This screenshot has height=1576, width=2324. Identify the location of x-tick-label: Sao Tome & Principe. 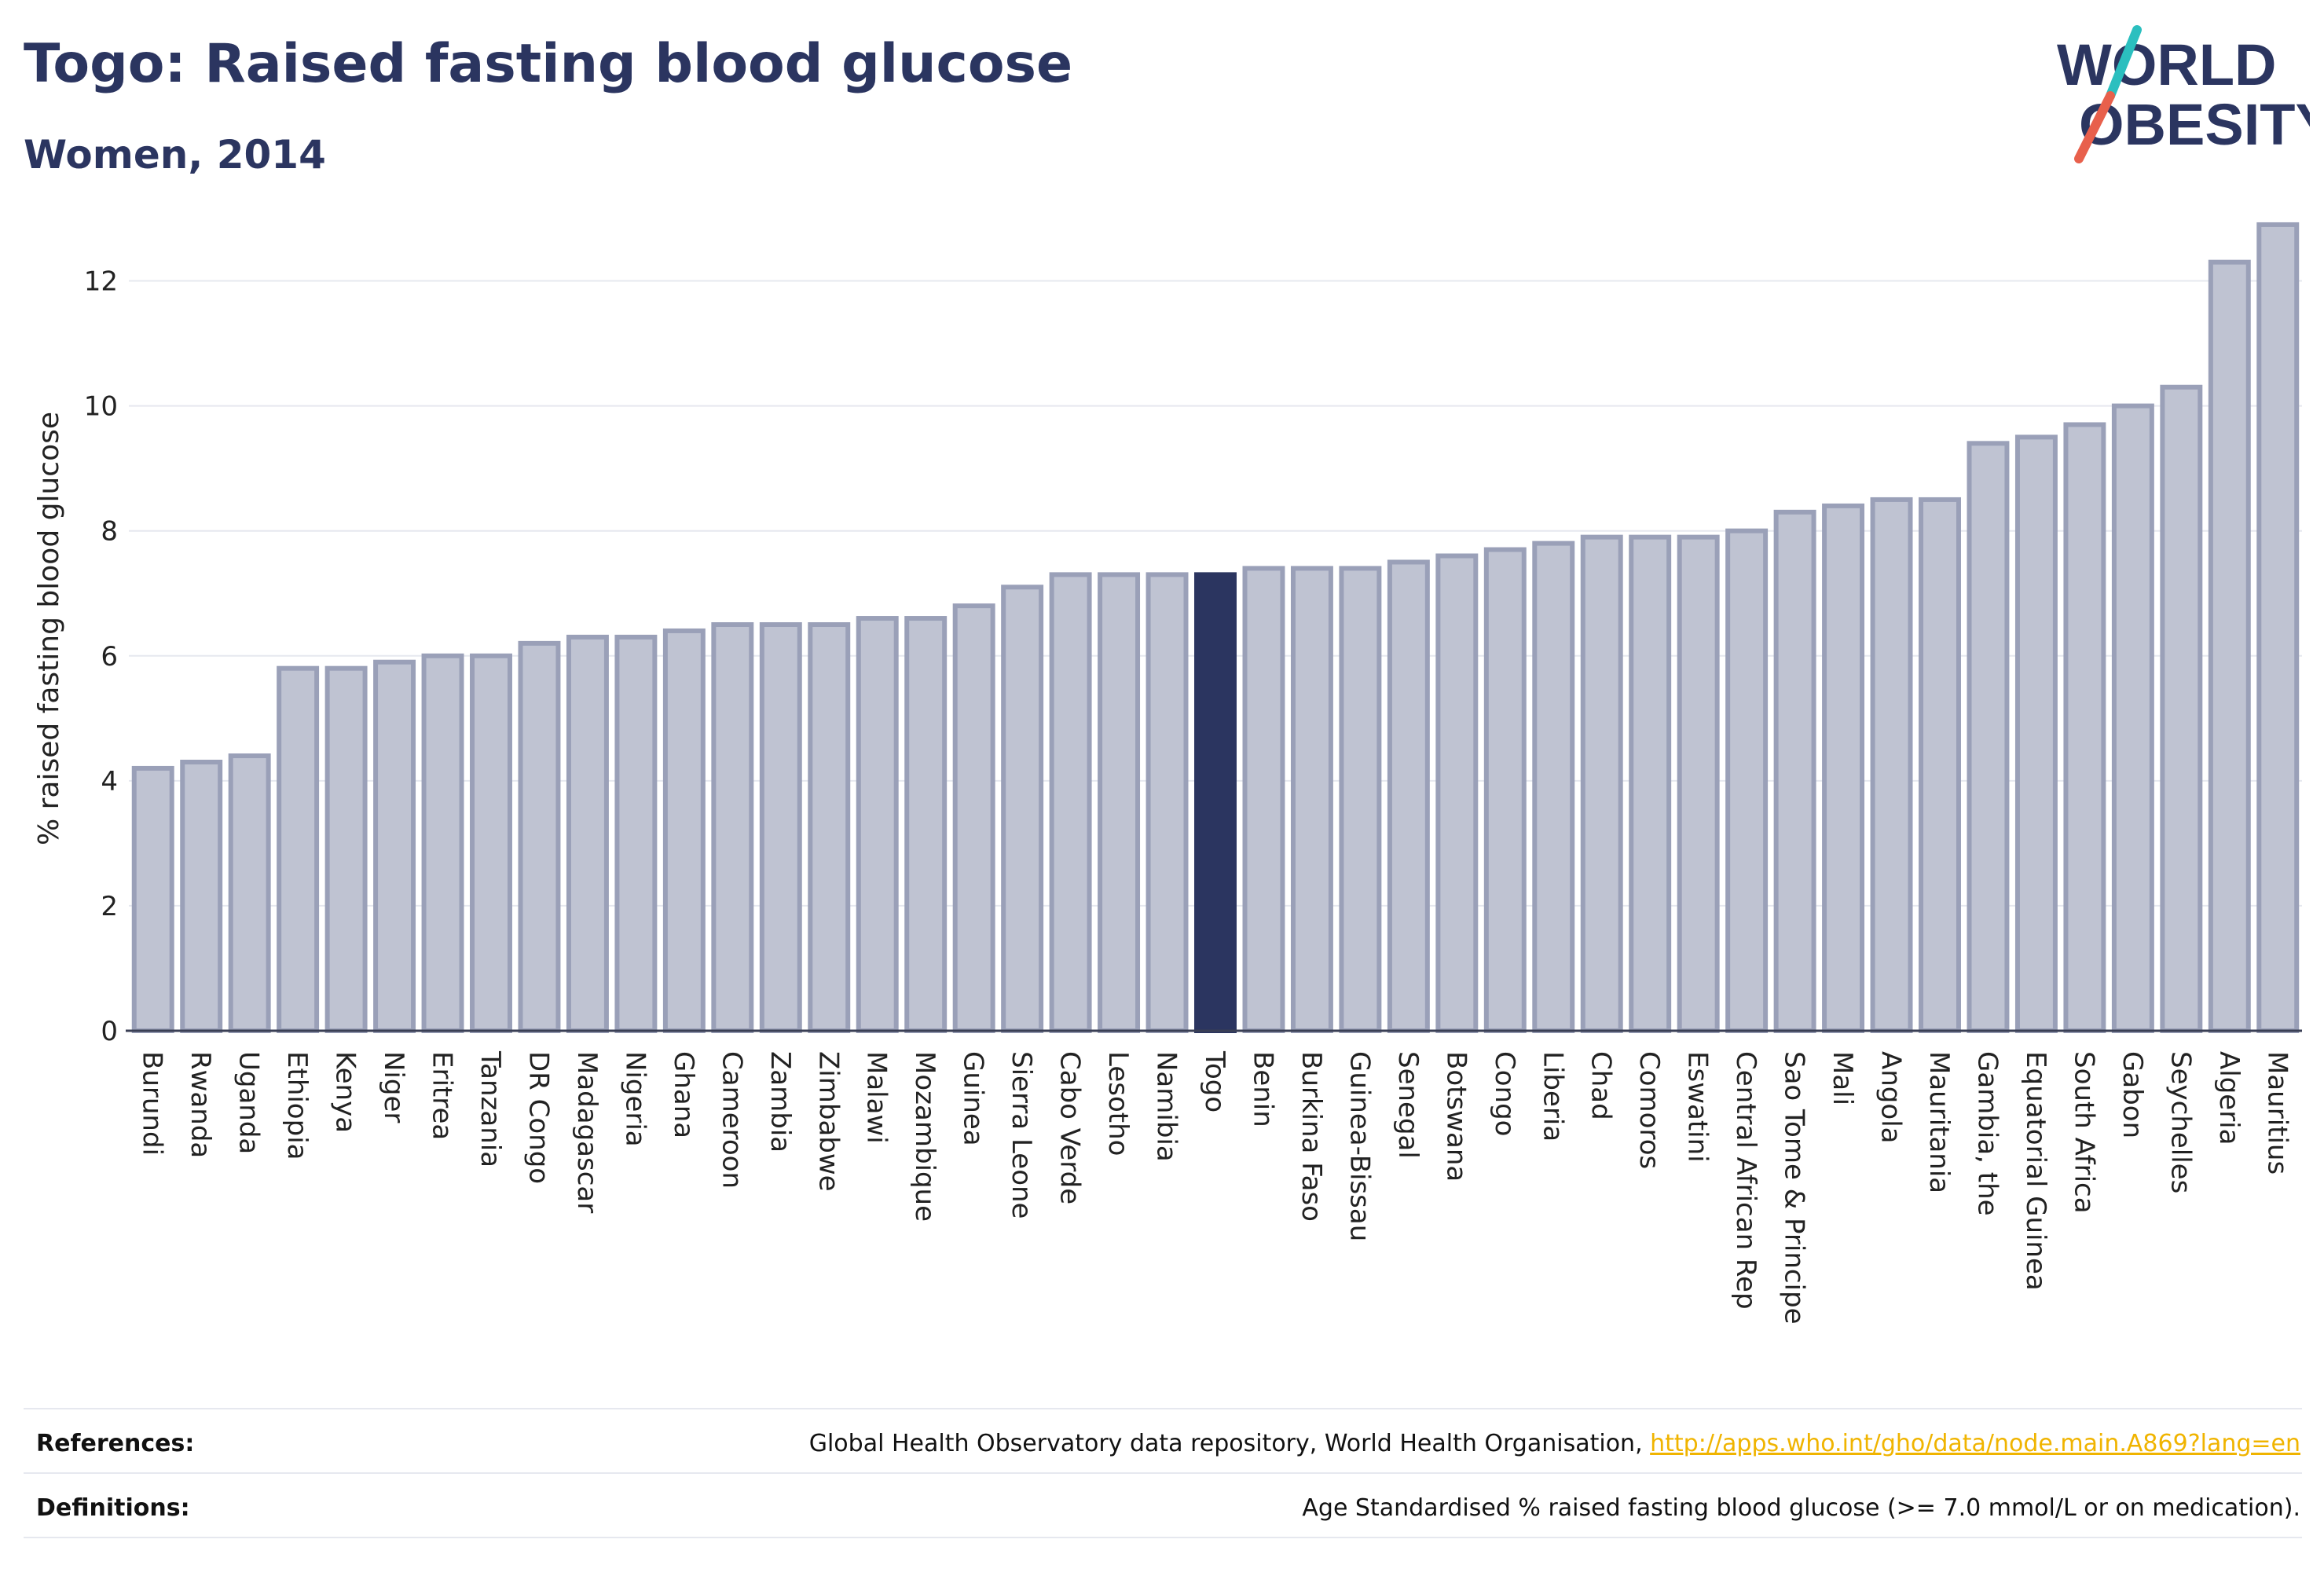
(1794, 1188).